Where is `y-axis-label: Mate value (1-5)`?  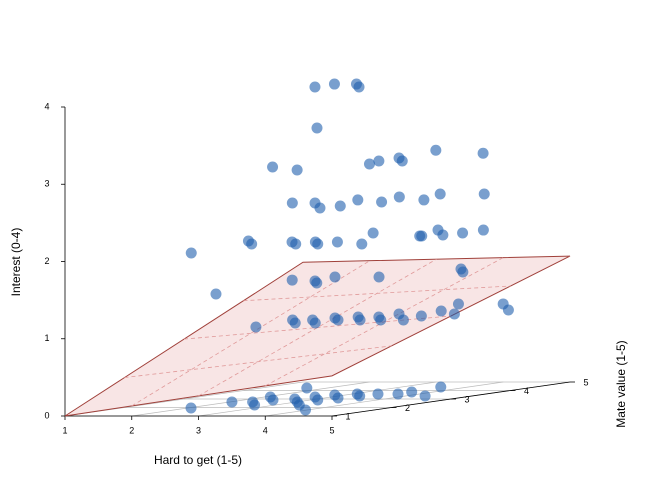
y-axis-label: Mate value (1-5) is located at coordinates (621, 383).